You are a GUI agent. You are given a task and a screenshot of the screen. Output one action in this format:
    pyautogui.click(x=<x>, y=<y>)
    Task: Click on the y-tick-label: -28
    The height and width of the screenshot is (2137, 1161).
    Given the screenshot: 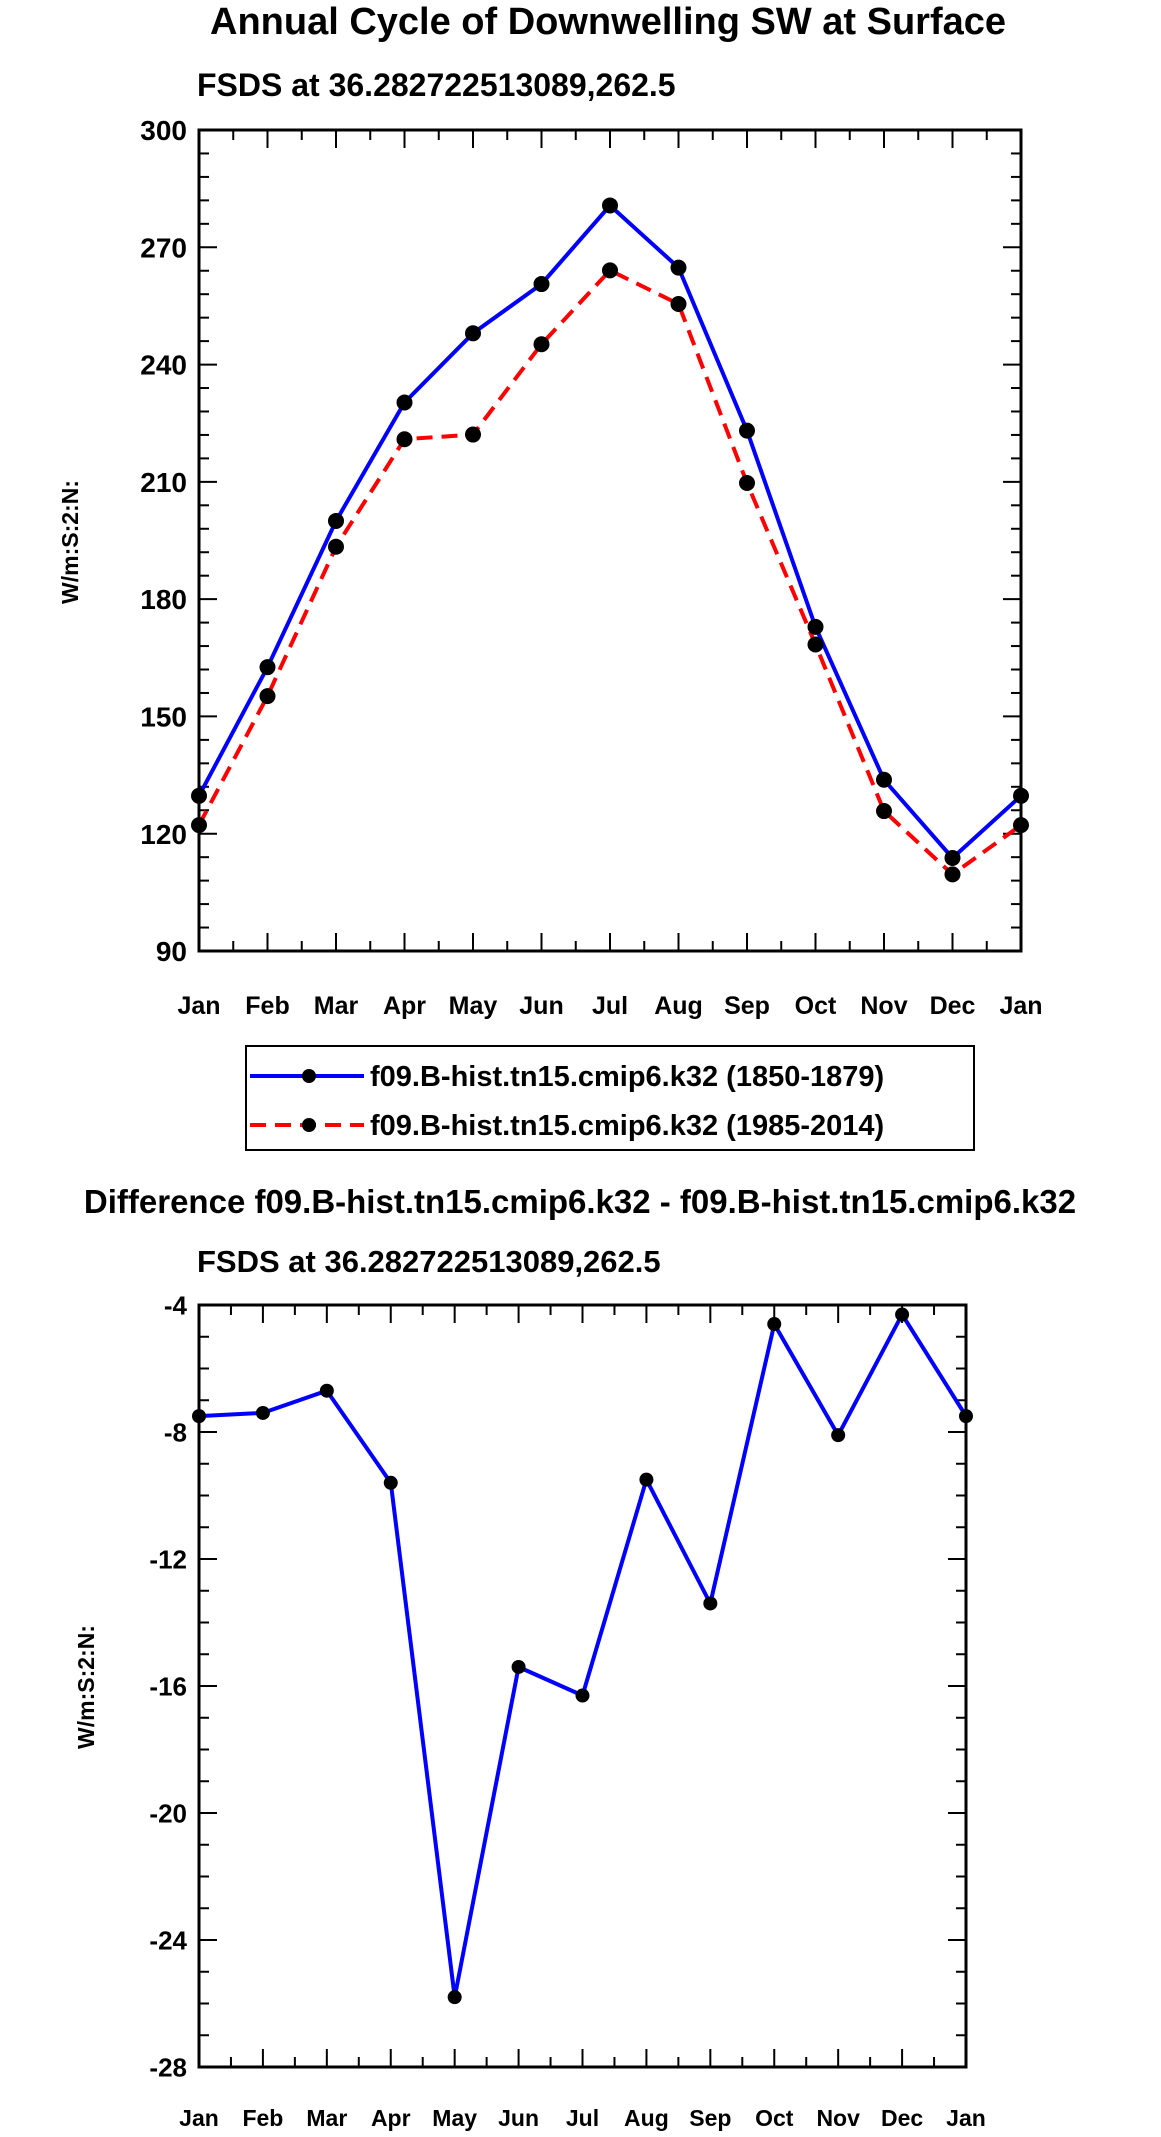 What is the action you would take?
    pyautogui.click(x=168, y=2067)
    